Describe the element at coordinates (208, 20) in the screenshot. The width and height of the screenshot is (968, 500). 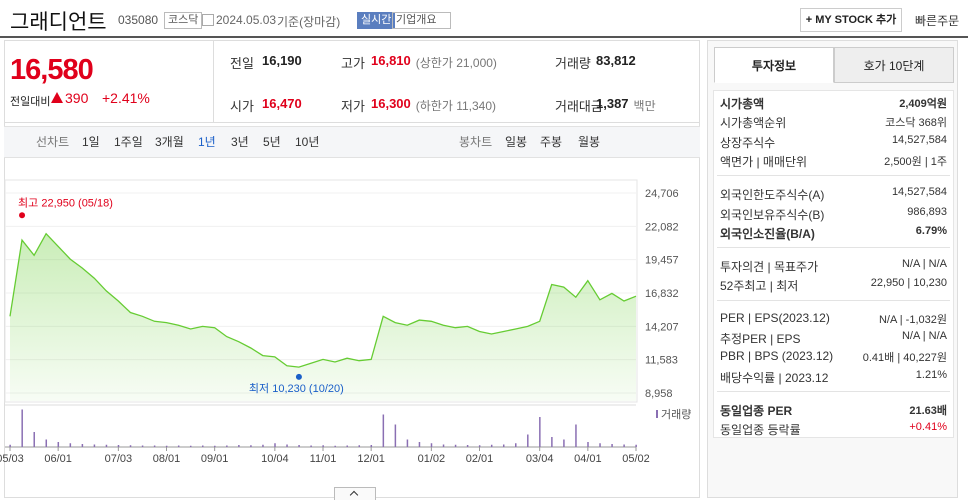
I see `calendar-icon` at that location.